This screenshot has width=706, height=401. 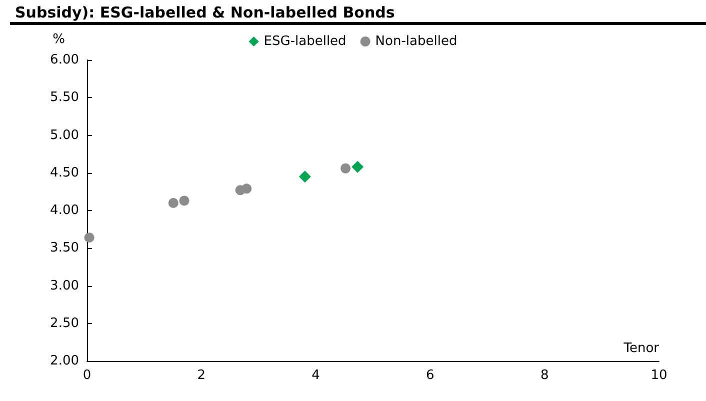 What do you see at coordinates (305, 41) in the screenshot?
I see `legend-label: ESG-labelled` at bounding box center [305, 41].